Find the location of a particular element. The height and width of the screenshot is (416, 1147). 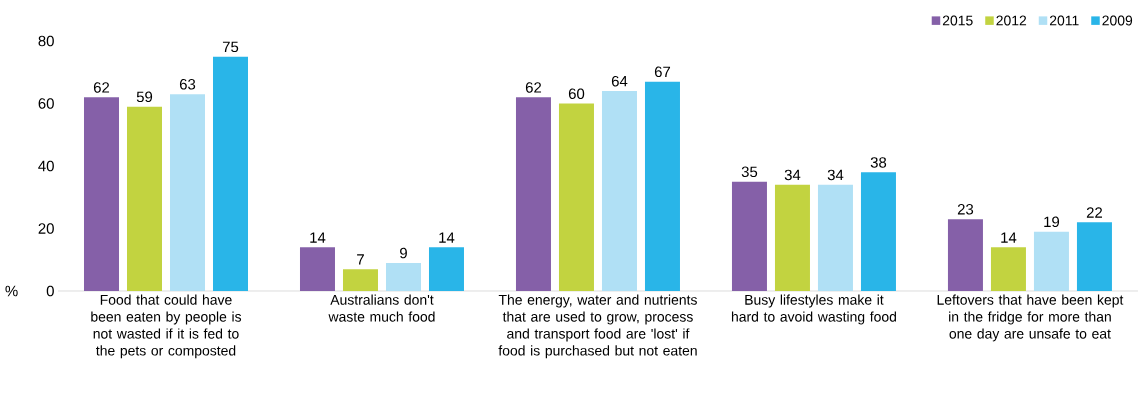

data-label: 60 is located at coordinates (576, 93).